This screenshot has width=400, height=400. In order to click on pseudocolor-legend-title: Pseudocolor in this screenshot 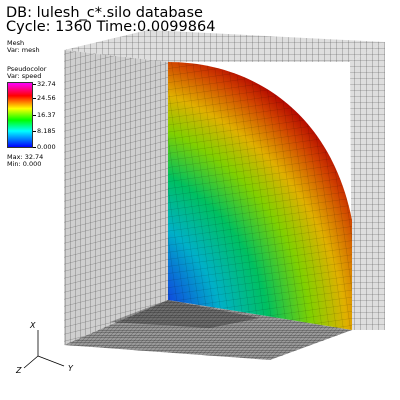, I will do `click(27, 69)`.